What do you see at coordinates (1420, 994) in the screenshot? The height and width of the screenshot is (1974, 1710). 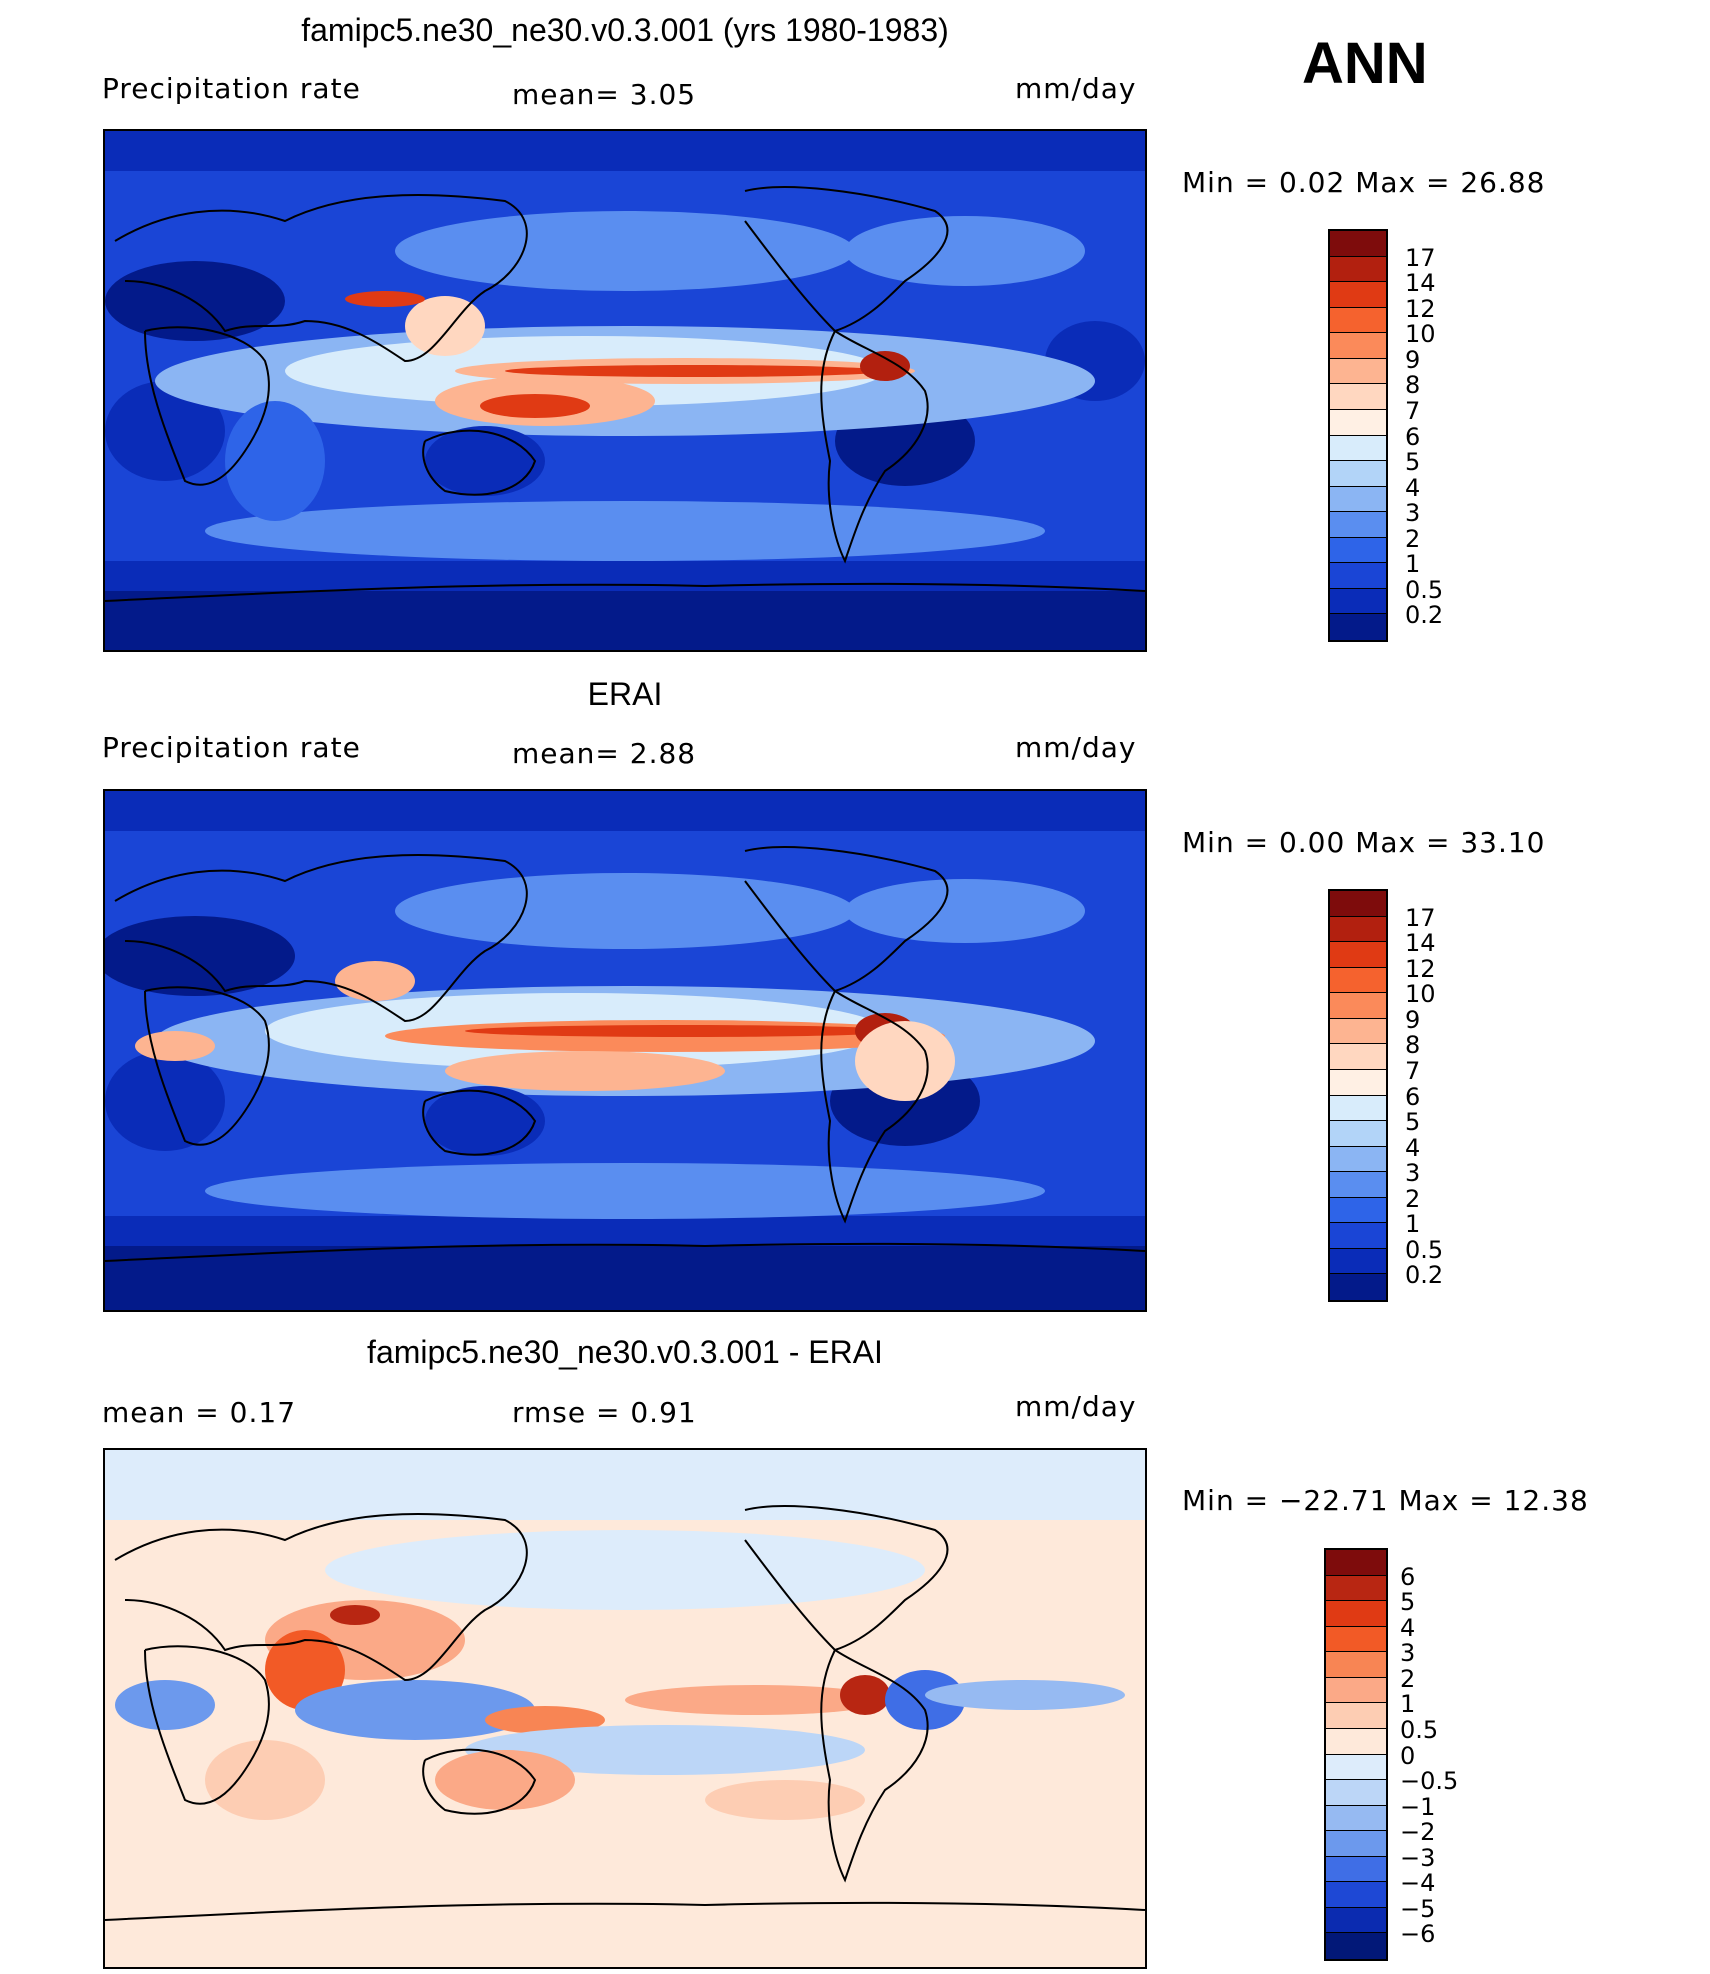 I see `colorbar-tick-label: 10` at bounding box center [1420, 994].